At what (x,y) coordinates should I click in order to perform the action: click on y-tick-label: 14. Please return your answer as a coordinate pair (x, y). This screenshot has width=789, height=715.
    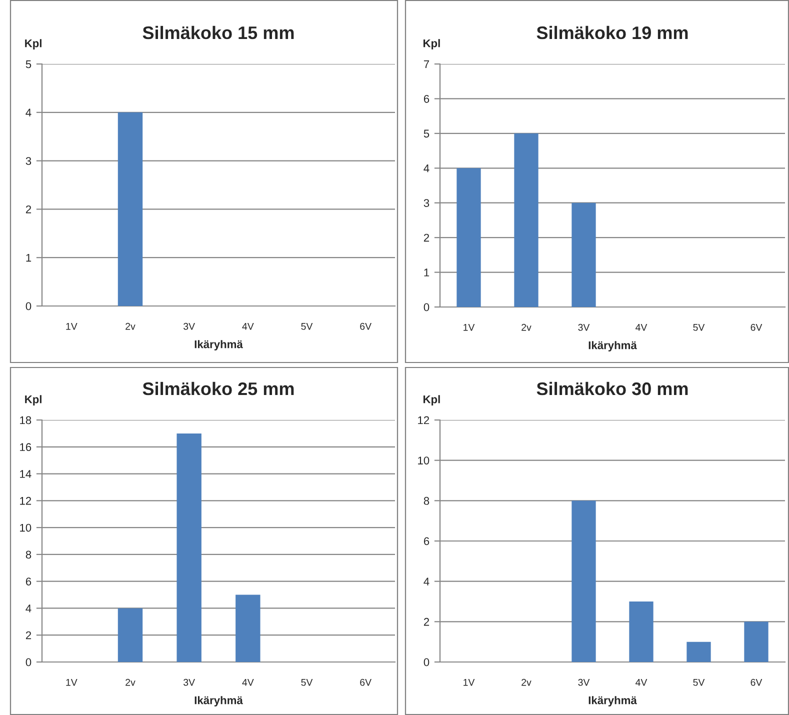
    Looking at the image, I should click on (26, 474).